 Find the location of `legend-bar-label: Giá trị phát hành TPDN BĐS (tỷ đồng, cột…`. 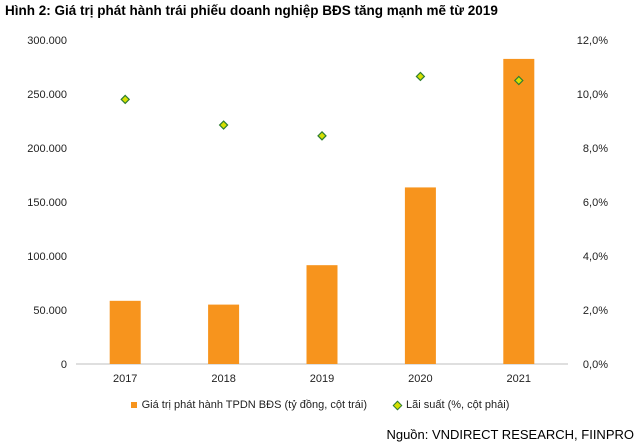

legend-bar-label: Giá trị phát hành TPDN BĐS (tỷ đồng, cột… is located at coordinates (254, 405).